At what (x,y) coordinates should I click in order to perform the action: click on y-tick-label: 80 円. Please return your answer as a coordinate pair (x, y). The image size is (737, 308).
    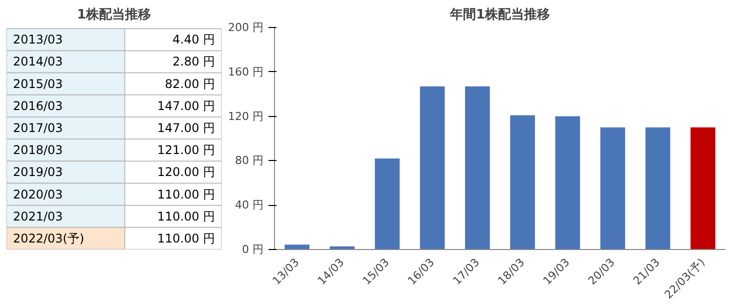
    Looking at the image, I should click on (249, 161).